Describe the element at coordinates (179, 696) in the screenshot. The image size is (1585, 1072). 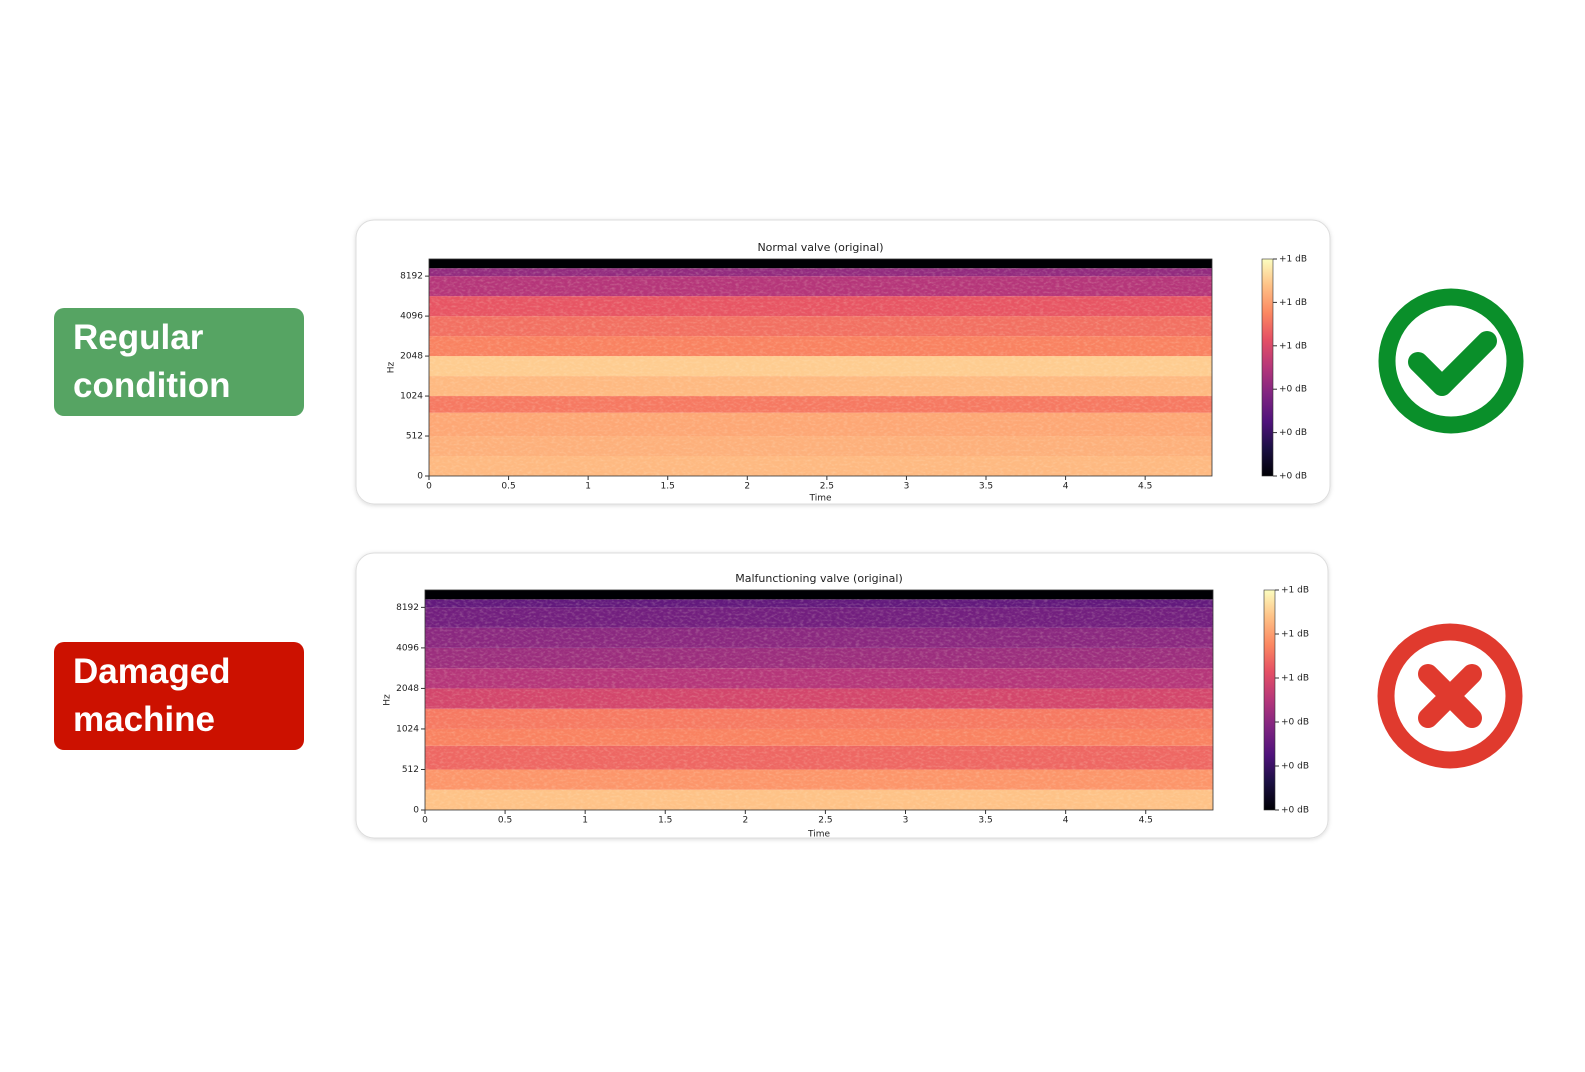
I see `status-label: Damaged machine` at that location.